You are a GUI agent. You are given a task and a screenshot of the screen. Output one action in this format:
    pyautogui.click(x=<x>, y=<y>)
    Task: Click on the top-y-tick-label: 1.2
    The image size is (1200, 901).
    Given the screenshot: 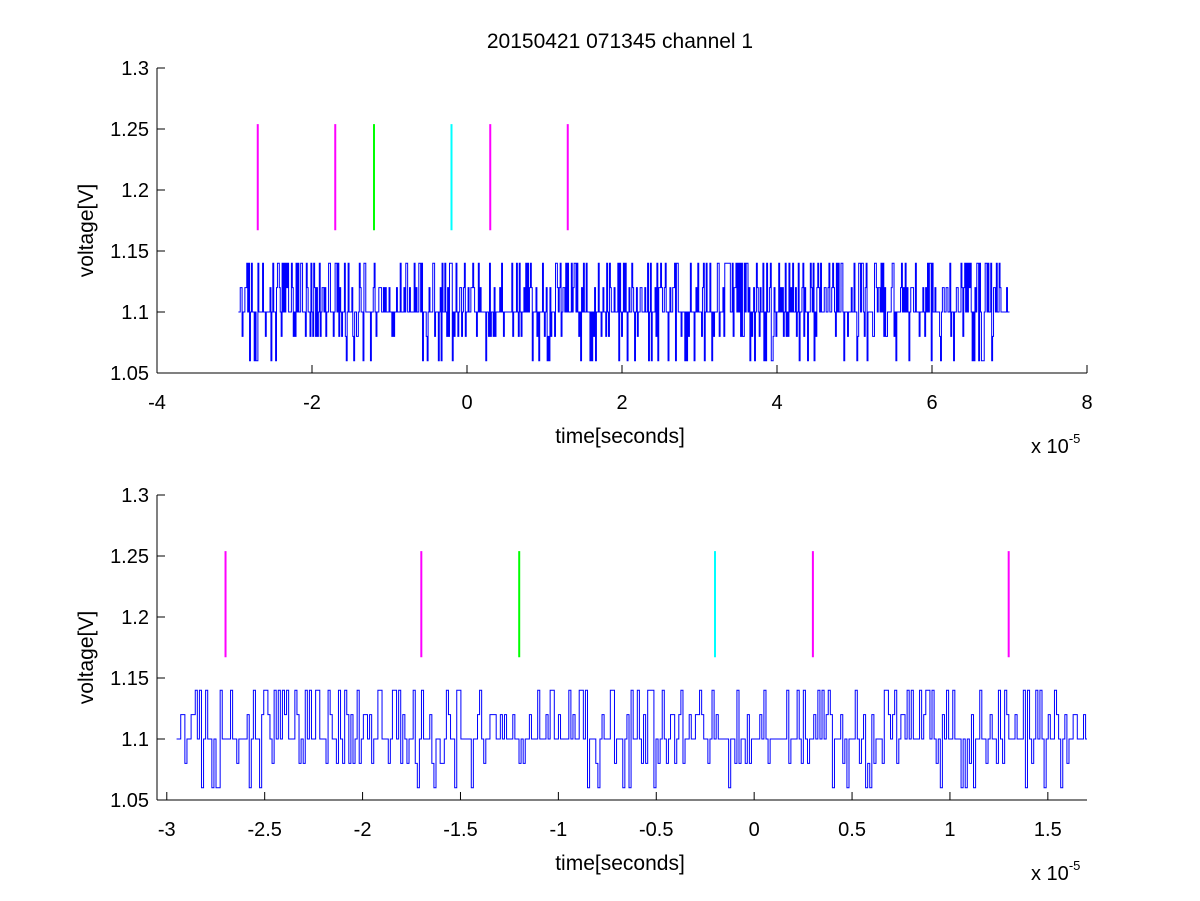 What is the action you would take?
    pyautogui.click(x=135, y=191)
    